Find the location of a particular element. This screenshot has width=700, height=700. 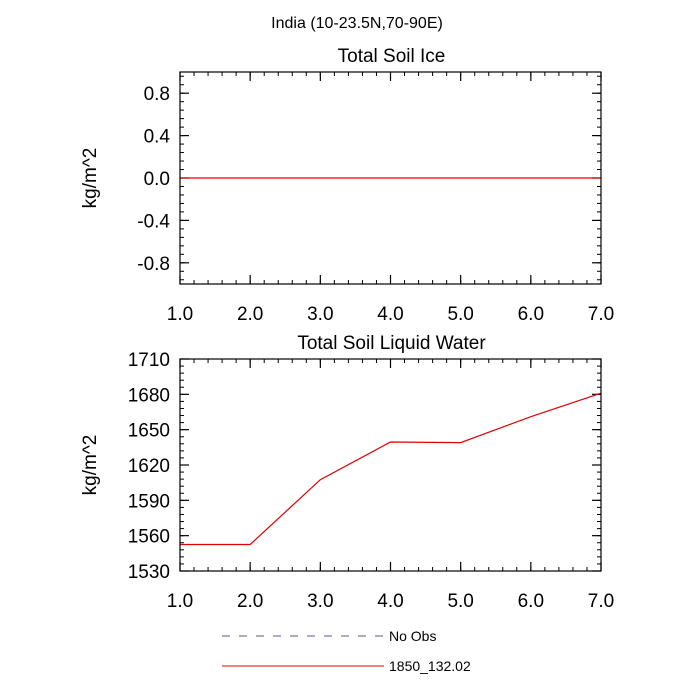

soil-liquid-y-tick-label: 1560 is located at coordinates (149, 537).